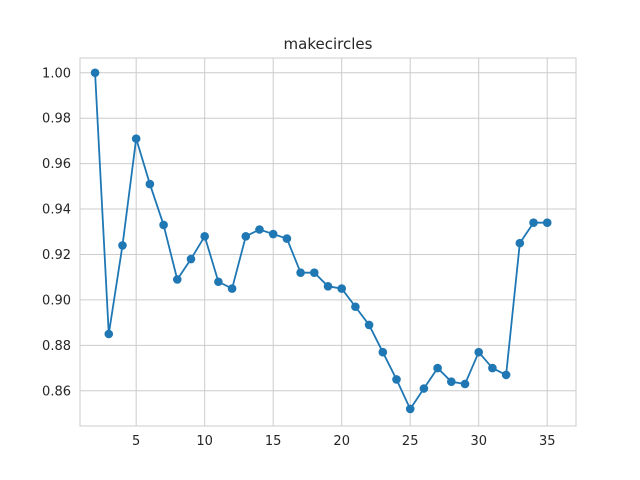  I want to click on y-tick-label: 0.94, so click(56, 210).